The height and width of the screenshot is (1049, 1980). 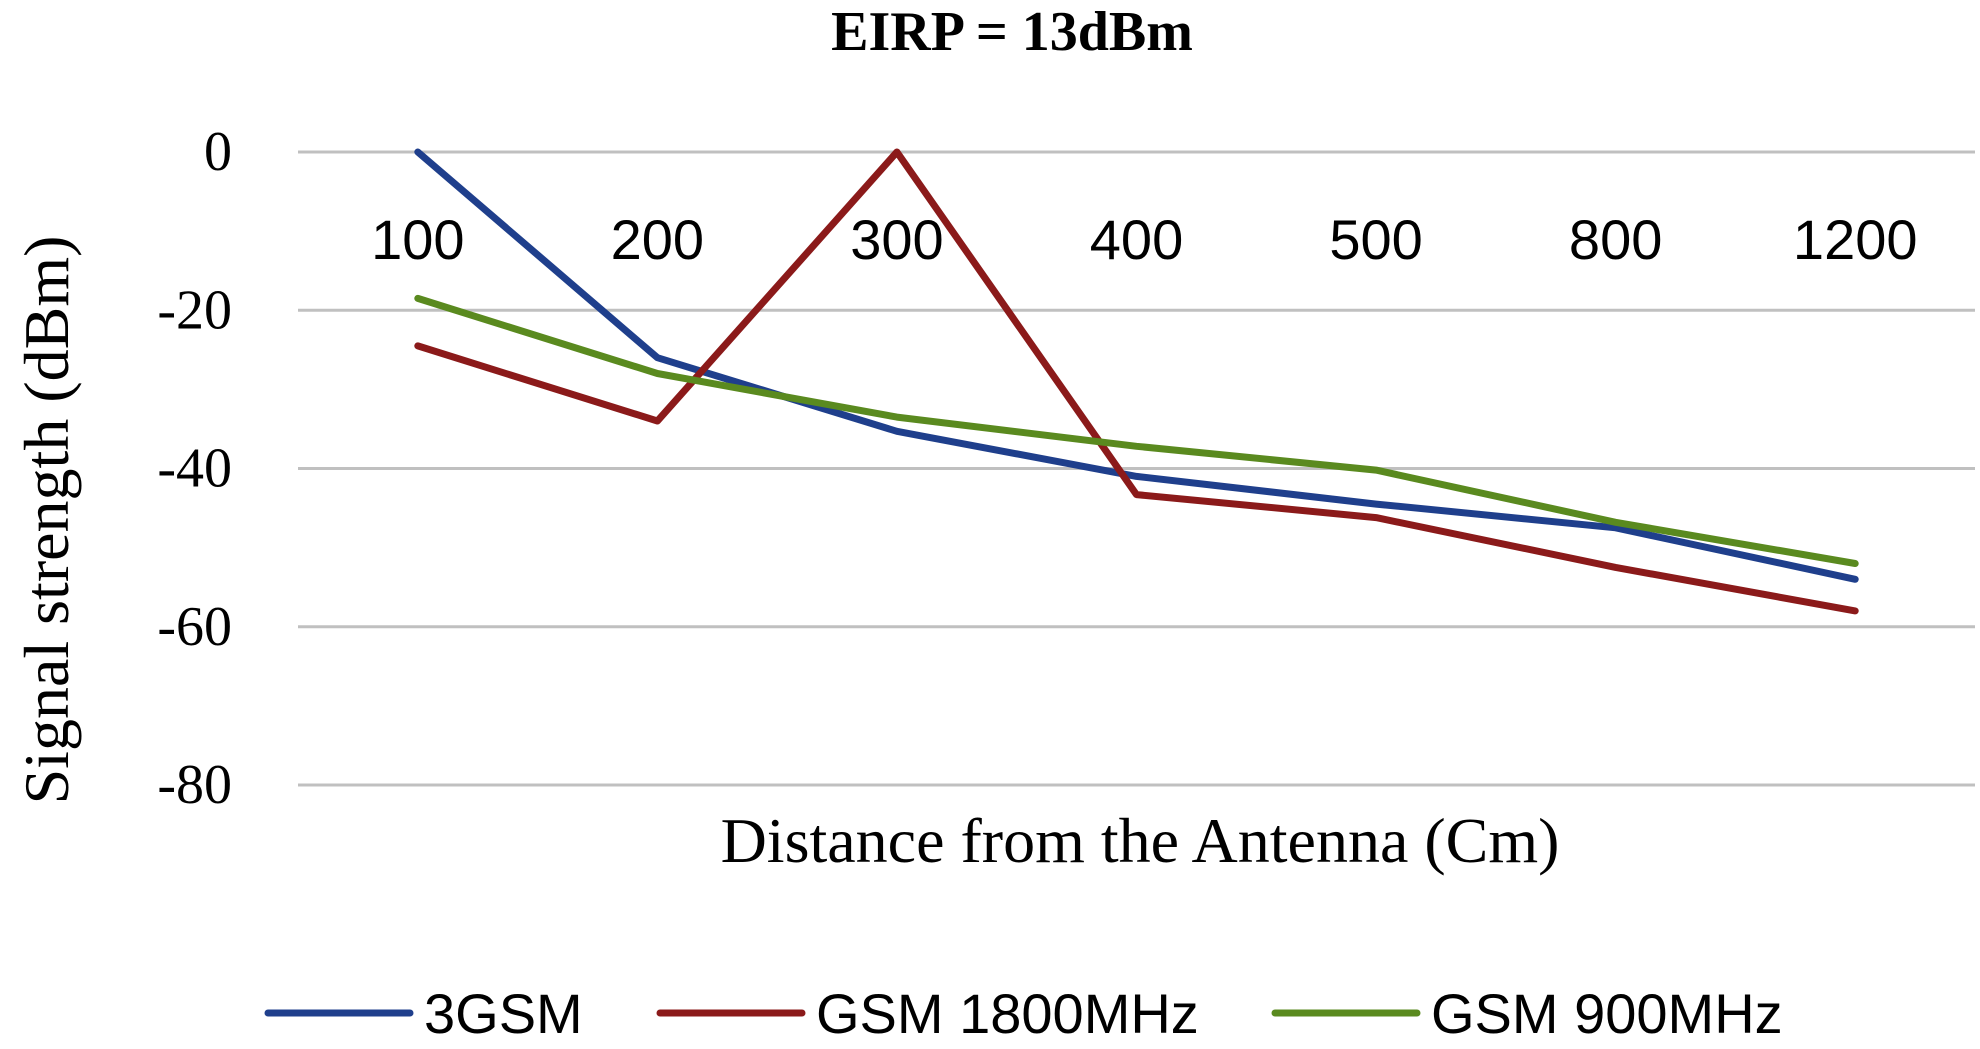 I want to click on legend-label: GSM 1800MHz, so click(x=1007, y=1013).